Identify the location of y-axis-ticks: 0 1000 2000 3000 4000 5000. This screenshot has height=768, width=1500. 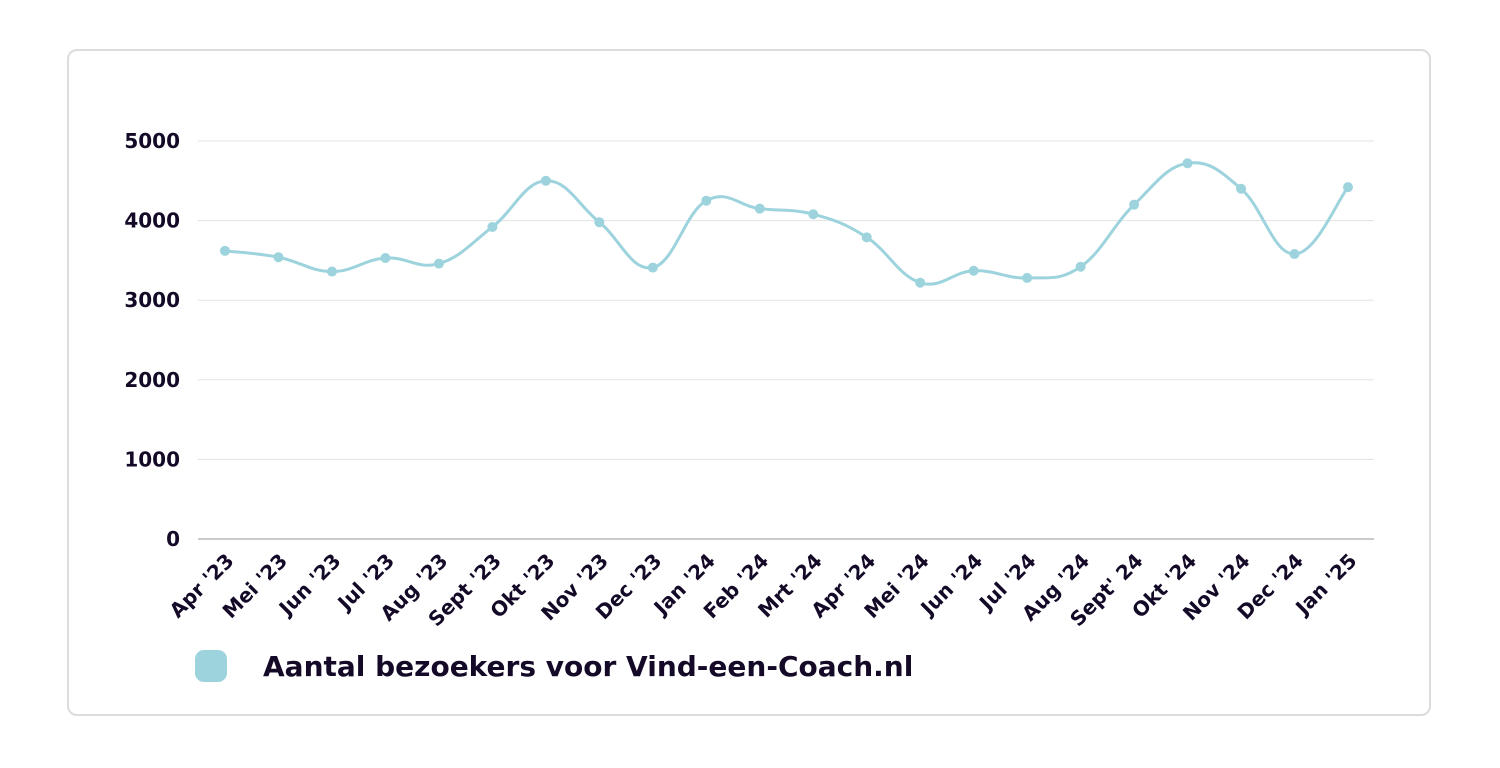
(152, 340).